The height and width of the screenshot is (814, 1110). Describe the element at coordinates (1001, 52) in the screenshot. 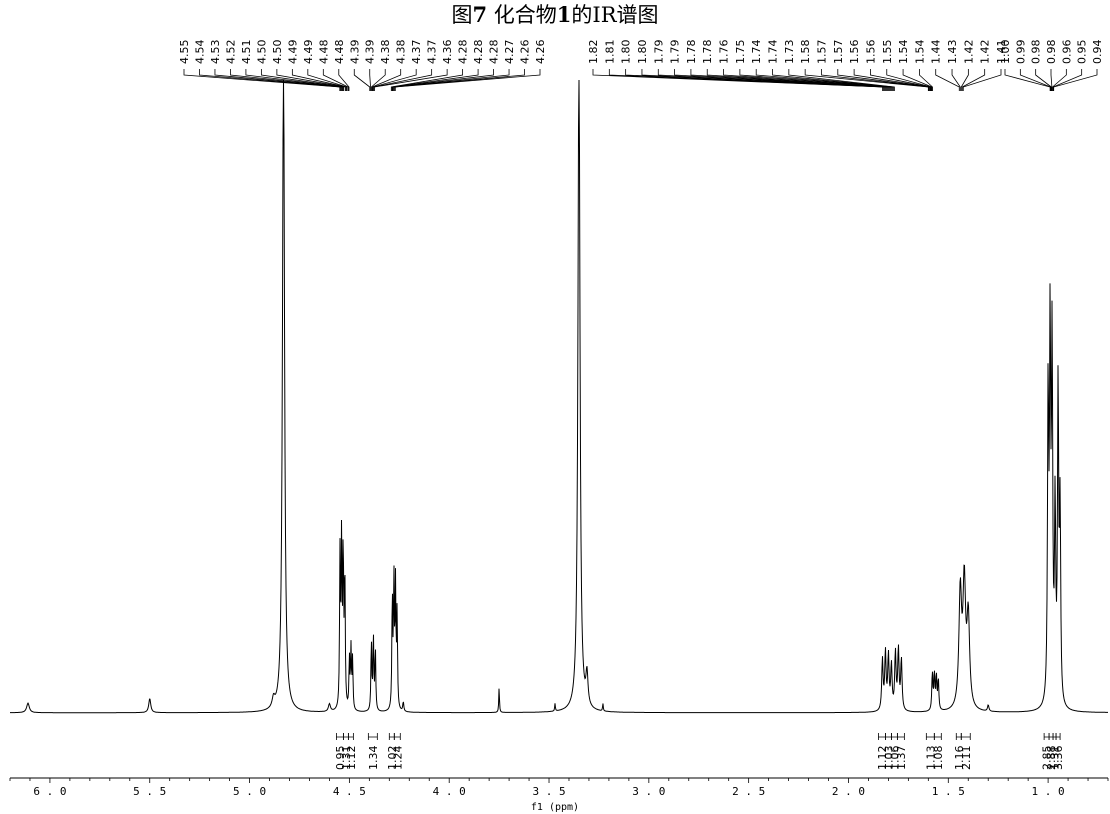

I see `peak-label: 1.41` at that location.